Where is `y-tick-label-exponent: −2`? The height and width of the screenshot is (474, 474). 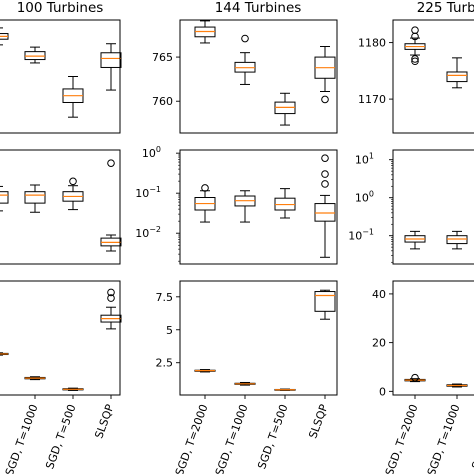 y-tick-label-exponent: −2 is located at coordinates (155, 229).